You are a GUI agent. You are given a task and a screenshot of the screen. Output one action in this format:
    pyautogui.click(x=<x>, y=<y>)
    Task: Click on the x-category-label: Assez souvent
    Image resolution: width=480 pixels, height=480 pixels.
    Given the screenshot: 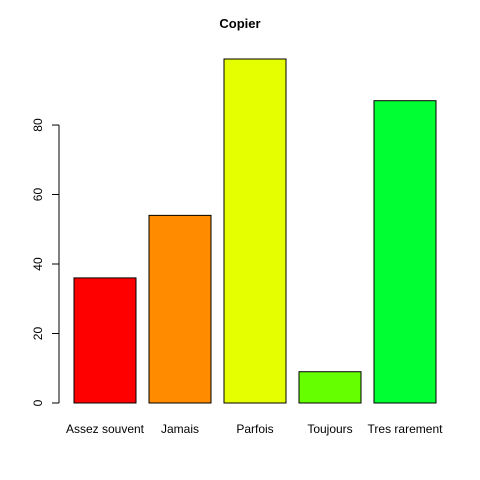 What is the action you would take?
    pyautogui.click(x=105, y=429)
    